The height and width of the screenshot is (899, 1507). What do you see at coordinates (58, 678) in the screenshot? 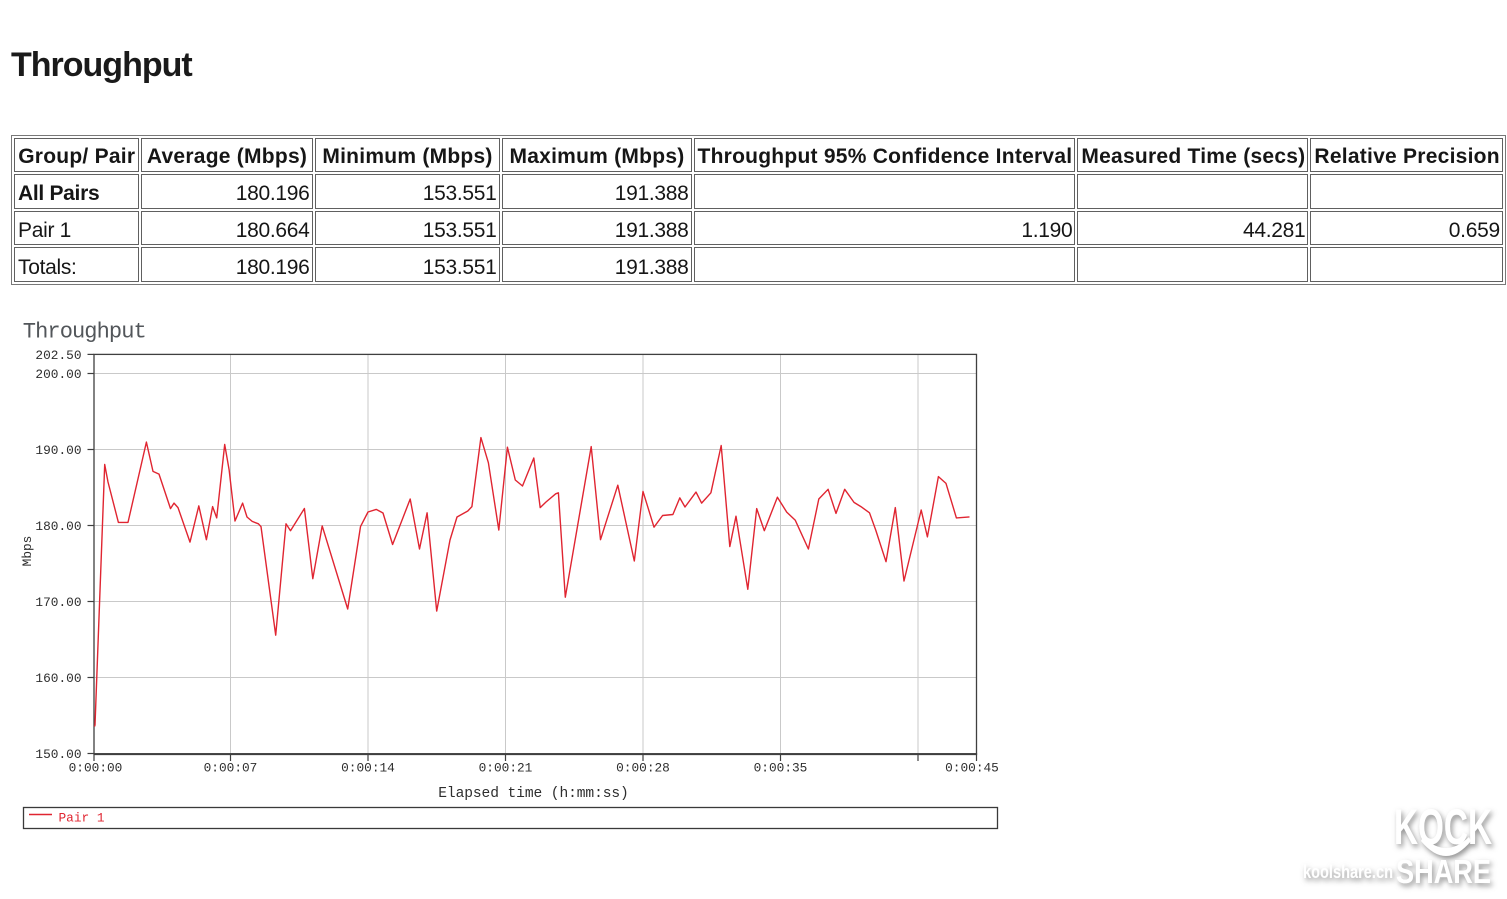
I see `svg-text: 160.00` at bounding box center [58, 678].